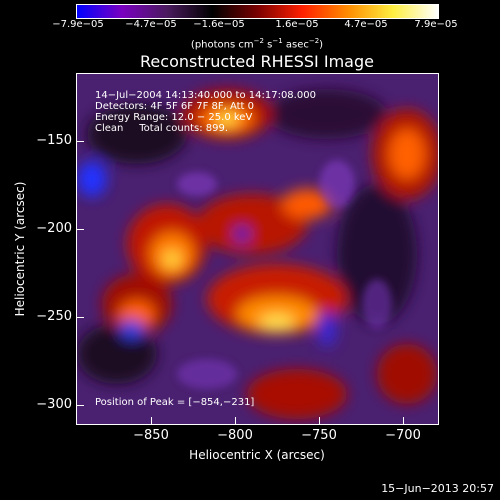 The width and height of the screenshot is (500, 500). I want to click on y-tick-label: −300, so click(54, 404).